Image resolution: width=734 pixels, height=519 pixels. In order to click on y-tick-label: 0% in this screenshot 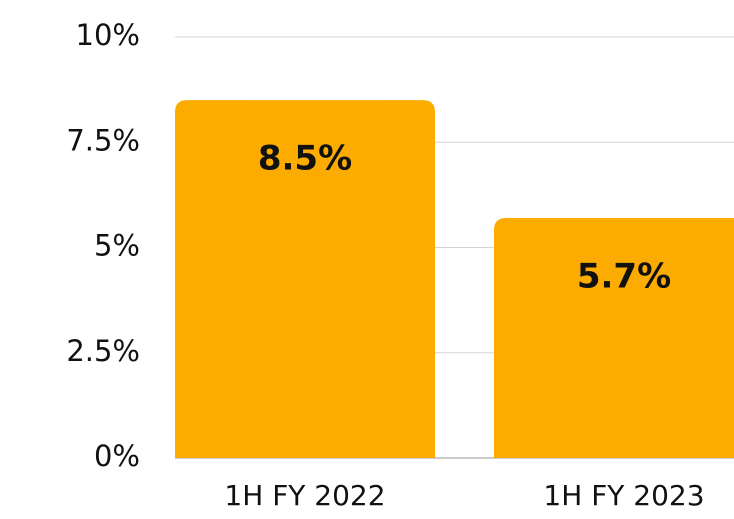, I will do `click(117, 456)`.